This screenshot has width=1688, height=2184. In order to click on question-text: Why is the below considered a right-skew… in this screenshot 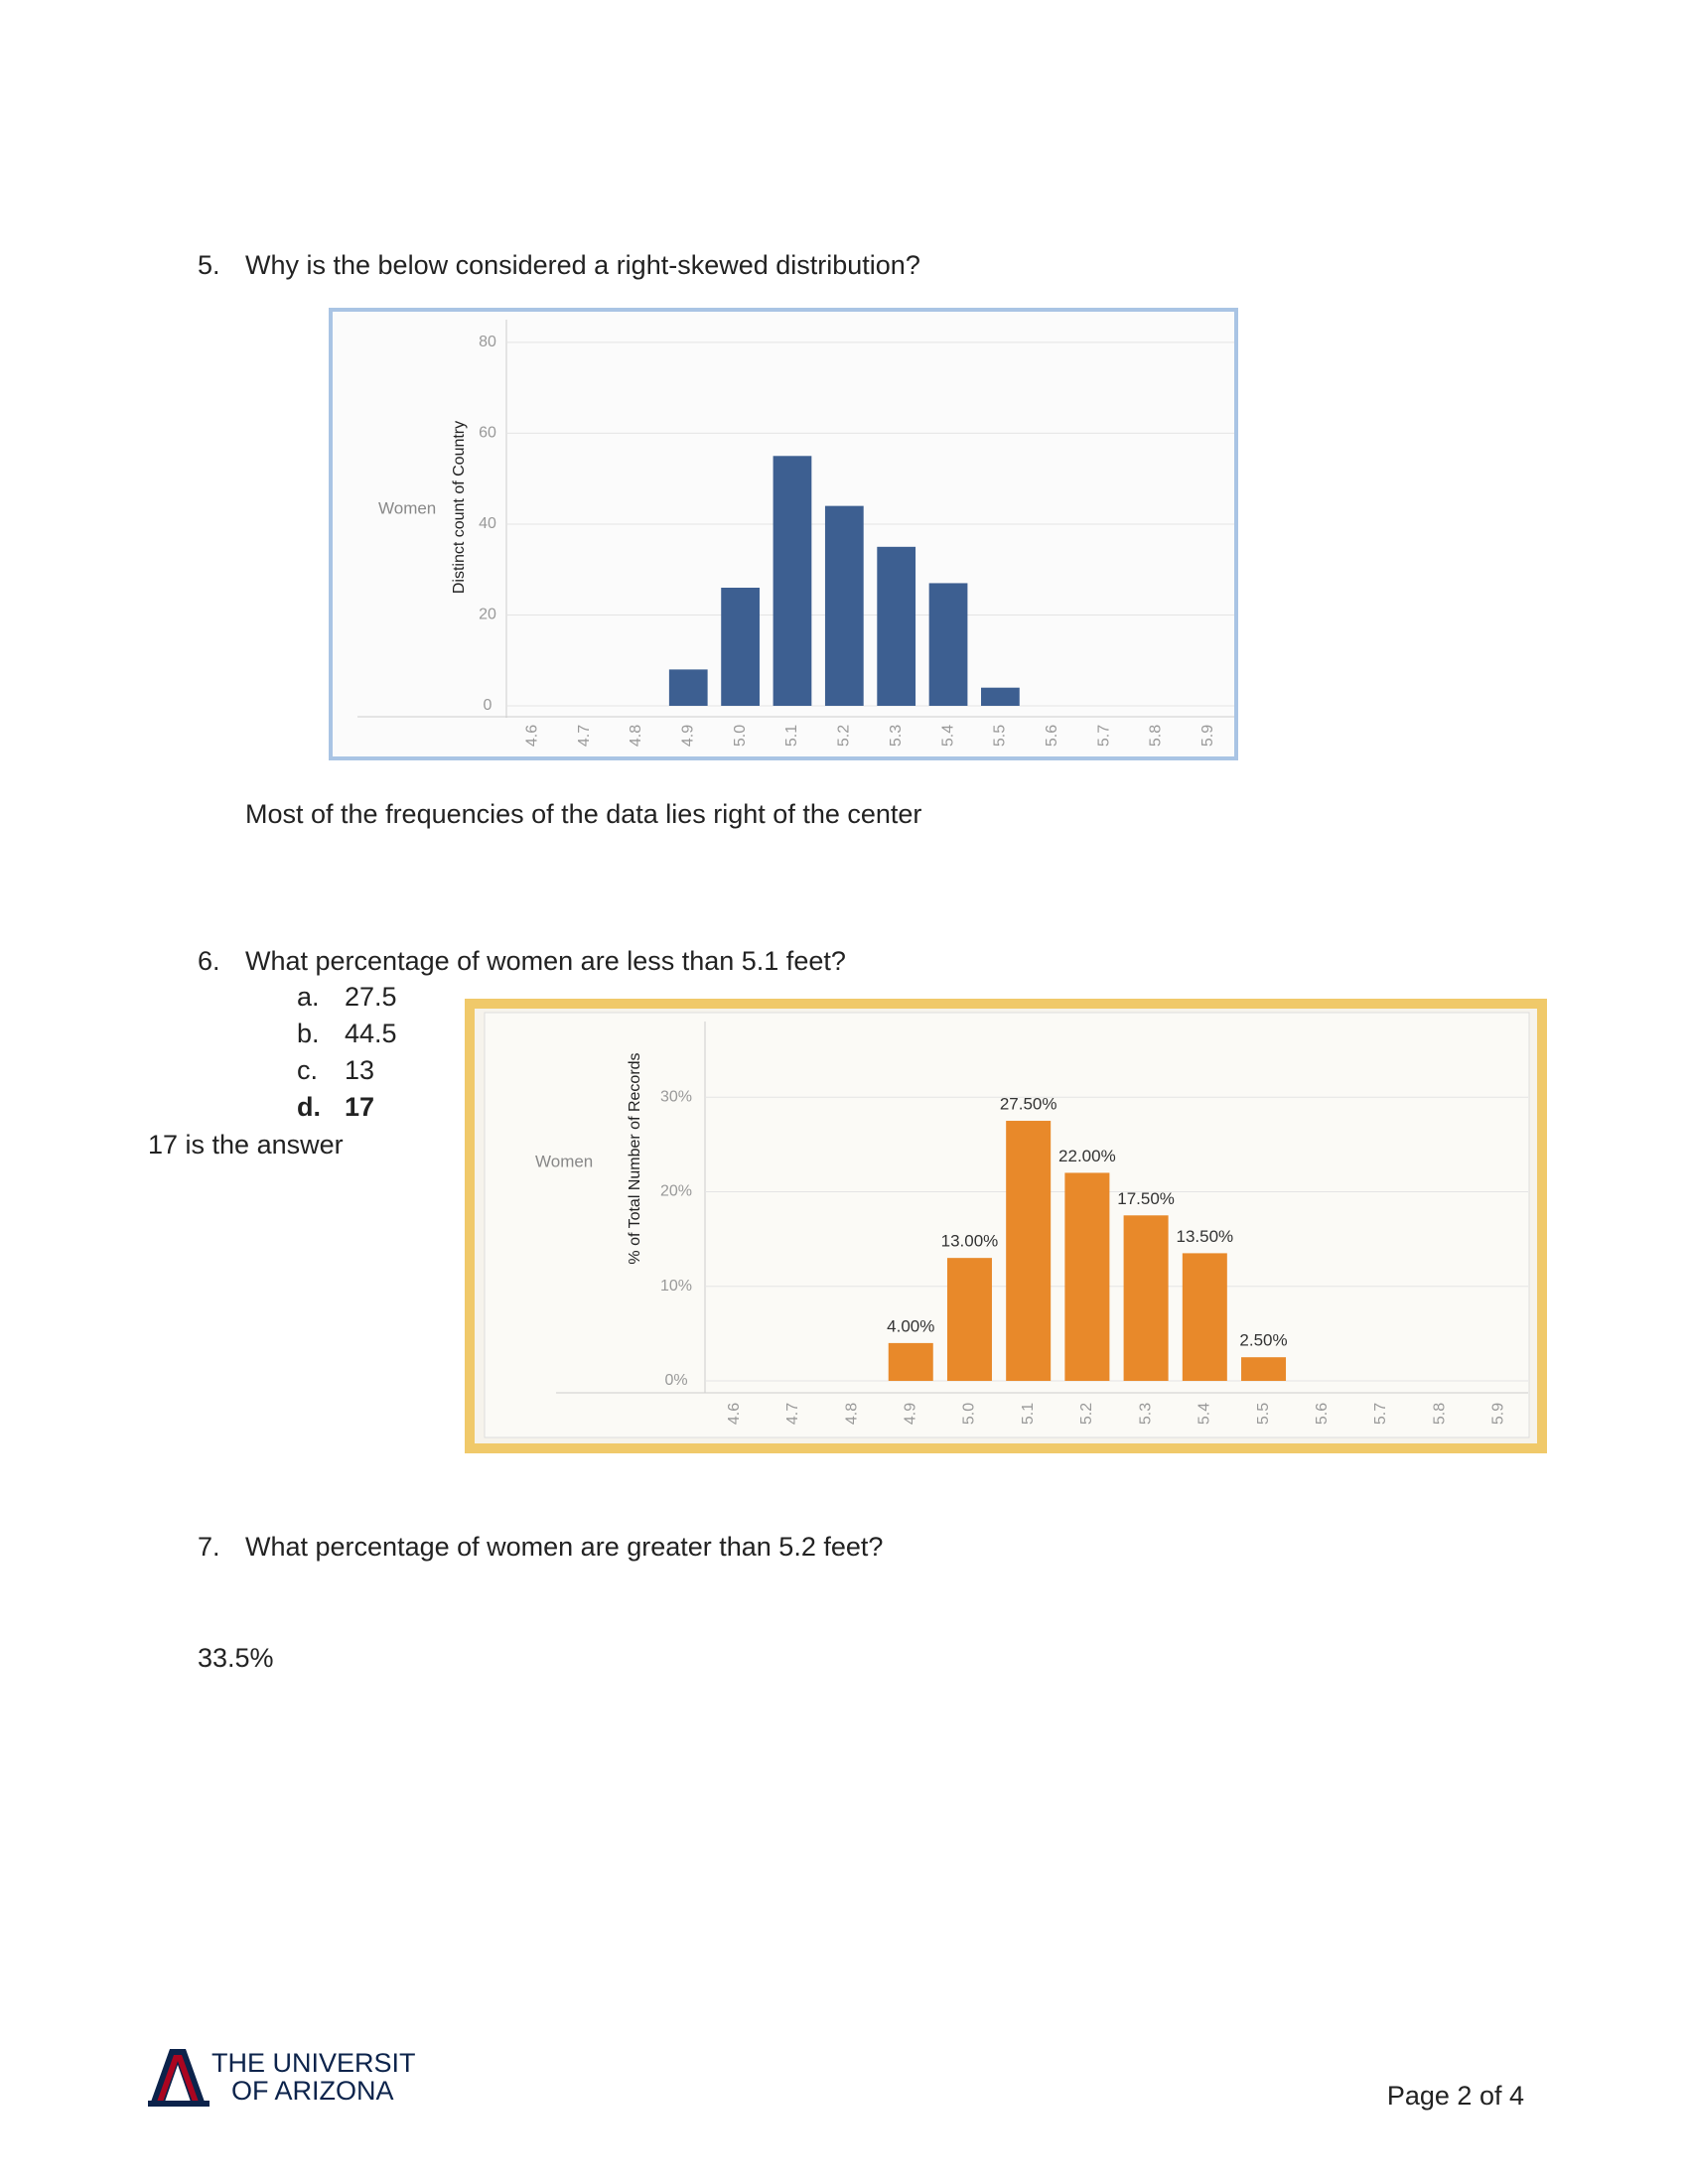, I will do `click(582, 265)`.